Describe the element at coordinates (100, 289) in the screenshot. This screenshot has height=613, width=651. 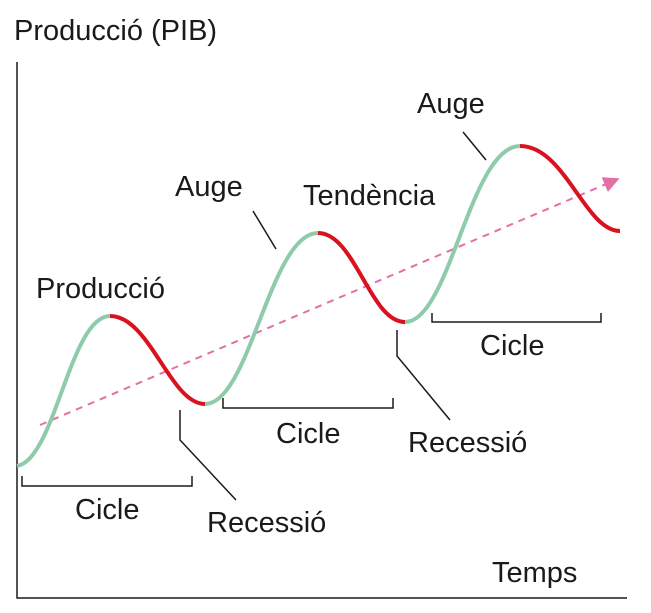
I see `label: Producció` at that location.